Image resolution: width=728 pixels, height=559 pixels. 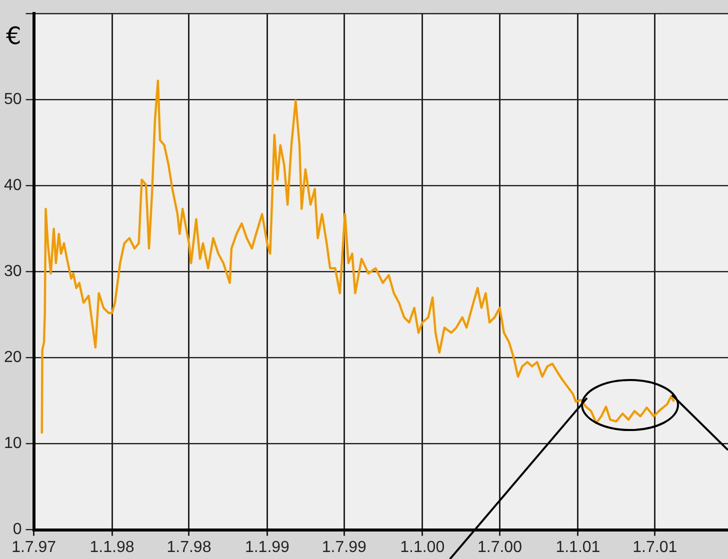 What do you see at coordinates (344, 547) in the screenshot?
I see `x-tick-label: 1.7.99` at bounding box center [344, 547].